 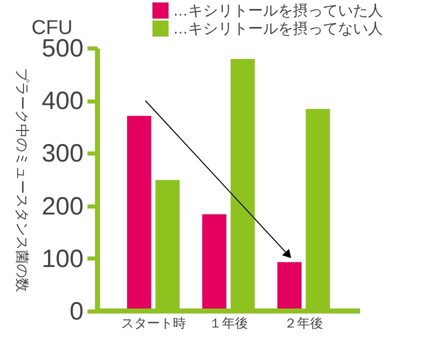 I want to click on legend-label: …キシリトールを摂ってない人, so click(x=278, y=29).